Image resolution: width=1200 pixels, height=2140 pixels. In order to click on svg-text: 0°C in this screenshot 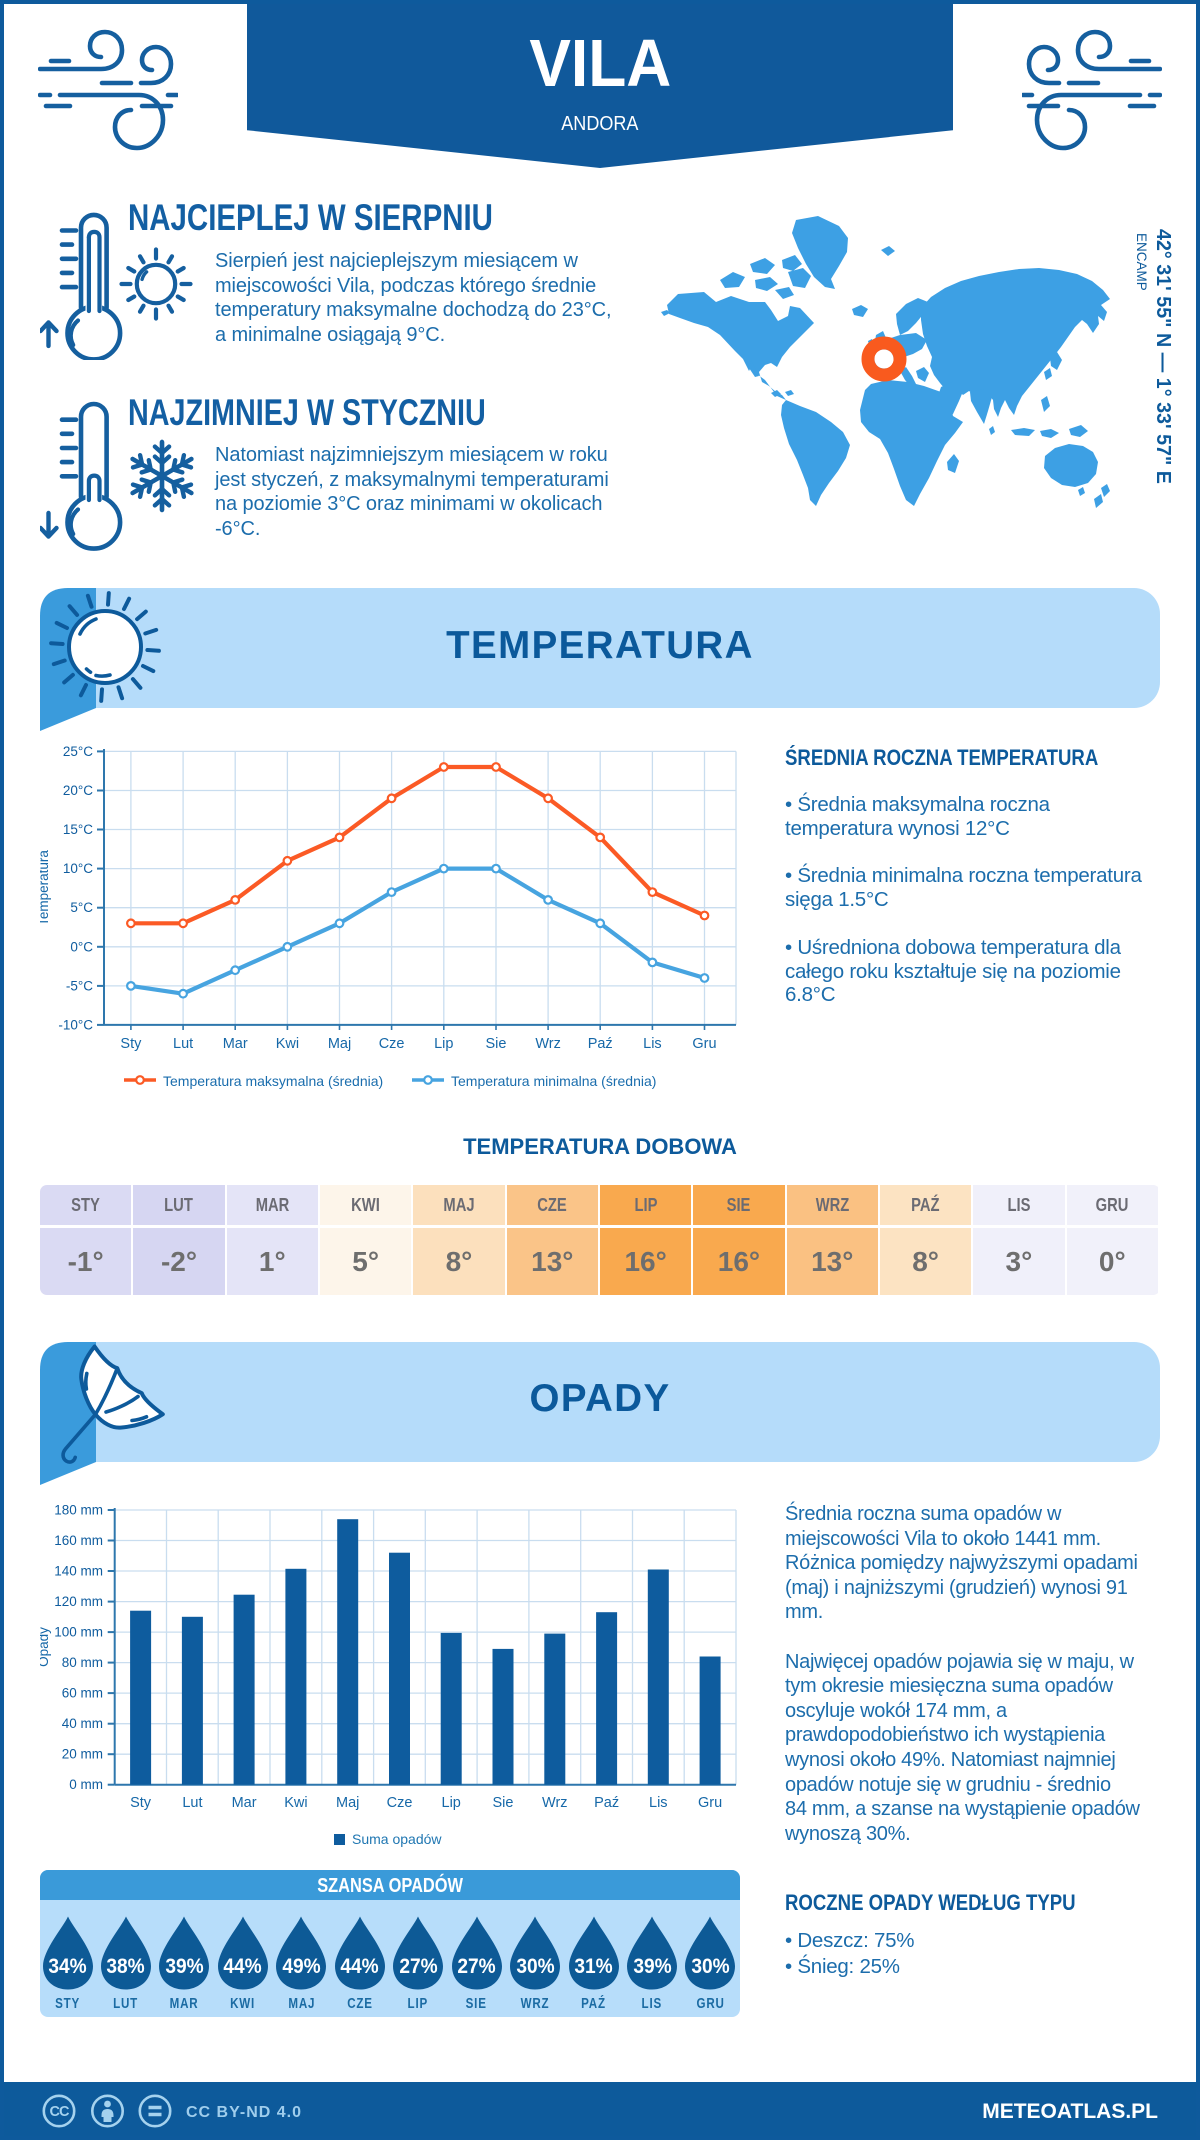, I will do `click(81, 946)`.